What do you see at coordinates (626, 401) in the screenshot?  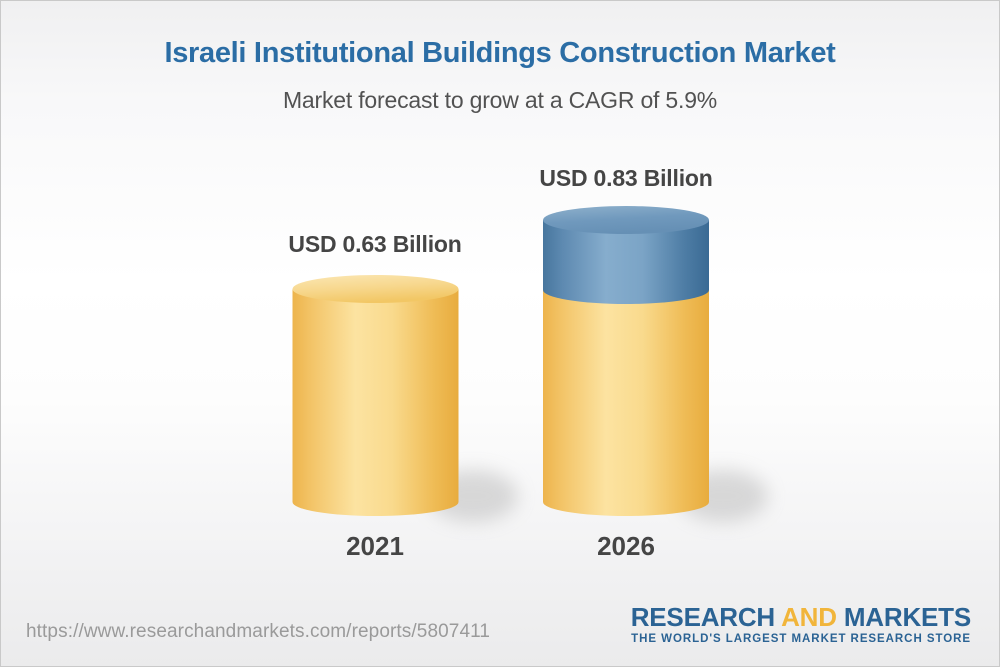 I see `cylinder-2026-base-segment` at bounding box center [626, 401].